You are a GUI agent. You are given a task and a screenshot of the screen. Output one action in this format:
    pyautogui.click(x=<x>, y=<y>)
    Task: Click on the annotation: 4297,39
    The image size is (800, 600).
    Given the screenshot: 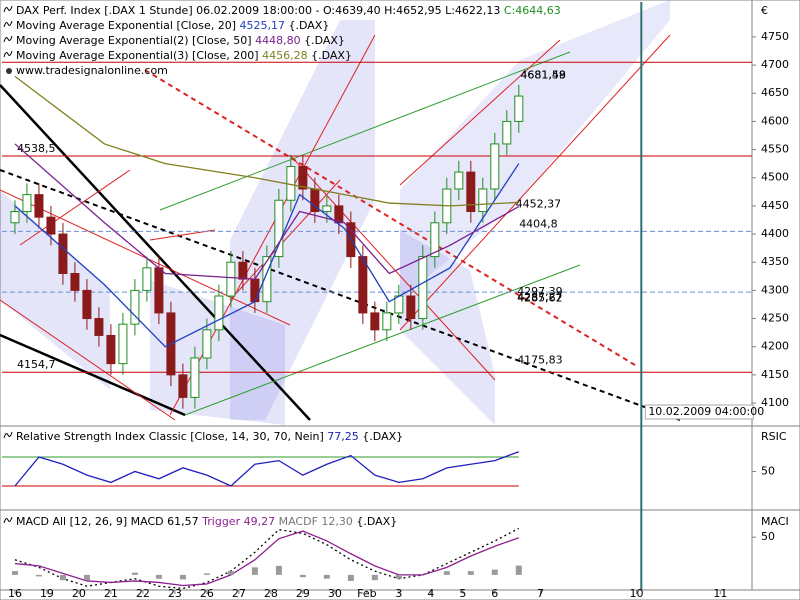 What is the action you would take?
    pyautogui.click(x=540, y=291)
    